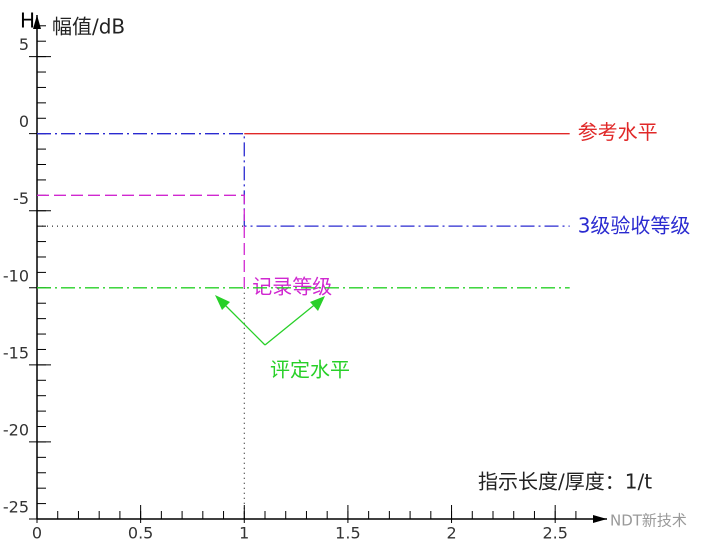  I want to click on y-axis-letter: H, so click(27, 21).